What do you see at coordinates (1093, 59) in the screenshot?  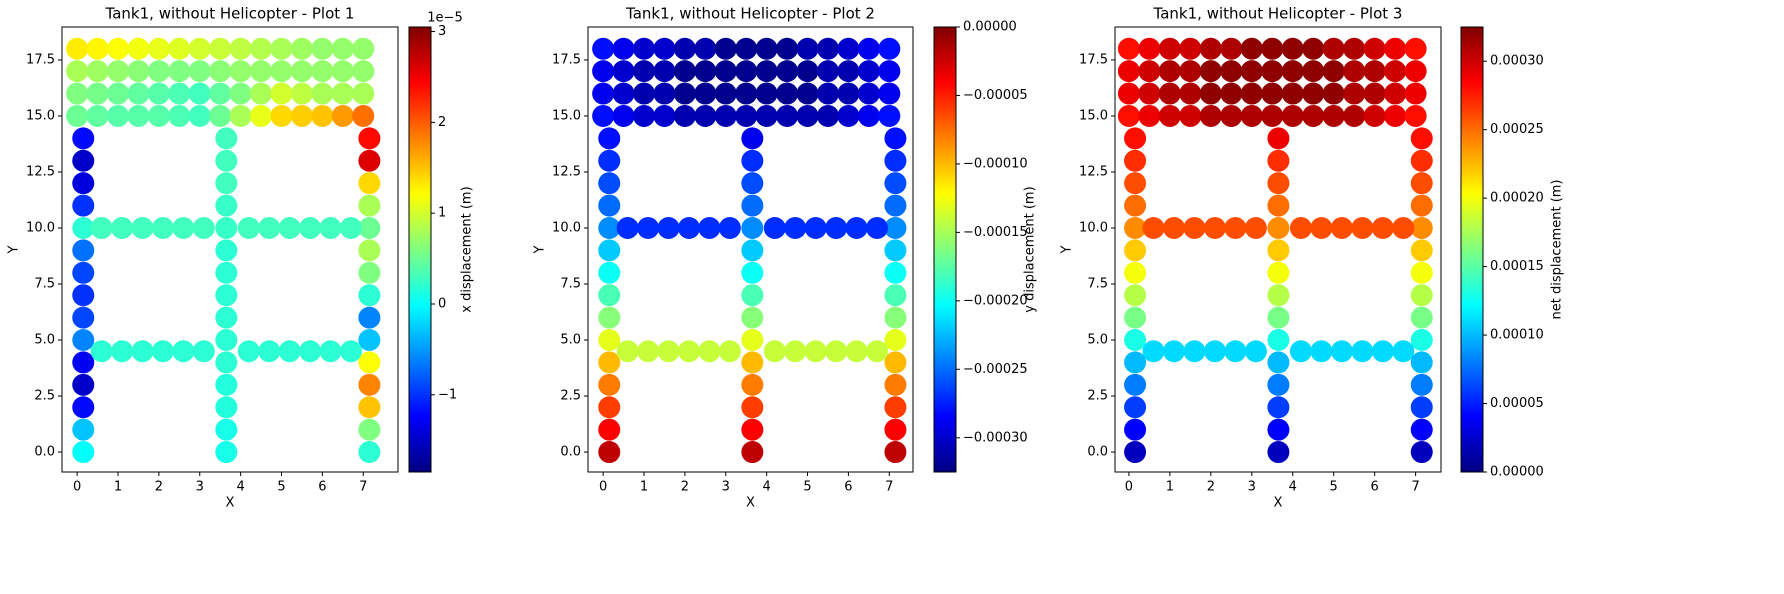 I see `y-tick-label: 17.5` at bounding box center [1093, 59].